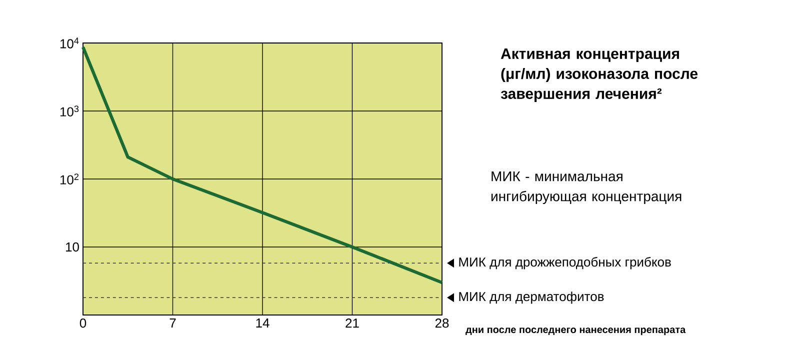  What do you see at coordinates (599, 75) in the screenshot?
I see `text: Активная концентрация (μг/мл) изоконазола после завершения лечения²` at bounding box center [599, 75].